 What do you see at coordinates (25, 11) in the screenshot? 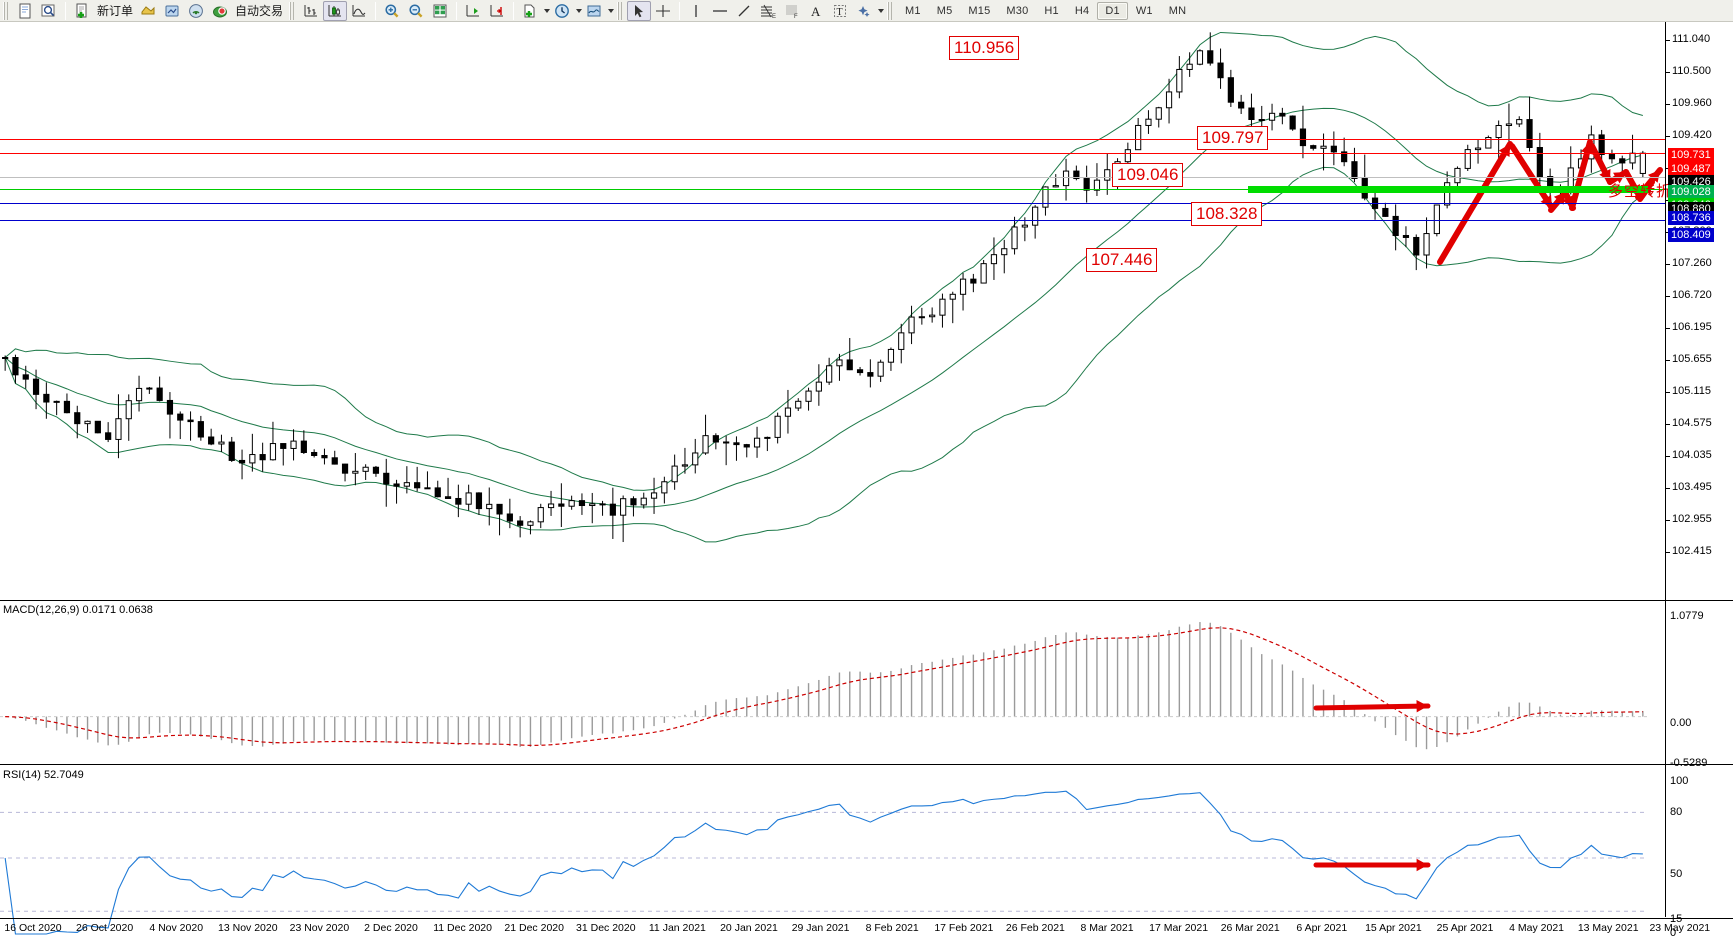
I see `new-chart-icon` at bounding box center [25, 11].